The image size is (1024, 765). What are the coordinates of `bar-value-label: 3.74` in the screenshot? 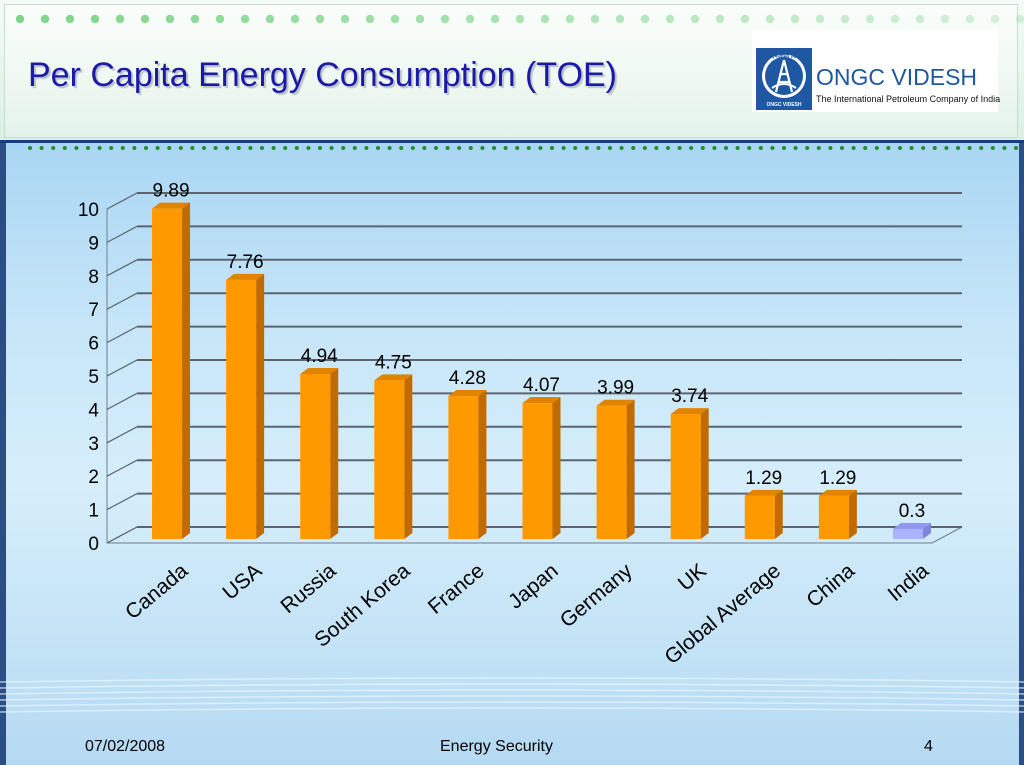 It's located at (689, 396).